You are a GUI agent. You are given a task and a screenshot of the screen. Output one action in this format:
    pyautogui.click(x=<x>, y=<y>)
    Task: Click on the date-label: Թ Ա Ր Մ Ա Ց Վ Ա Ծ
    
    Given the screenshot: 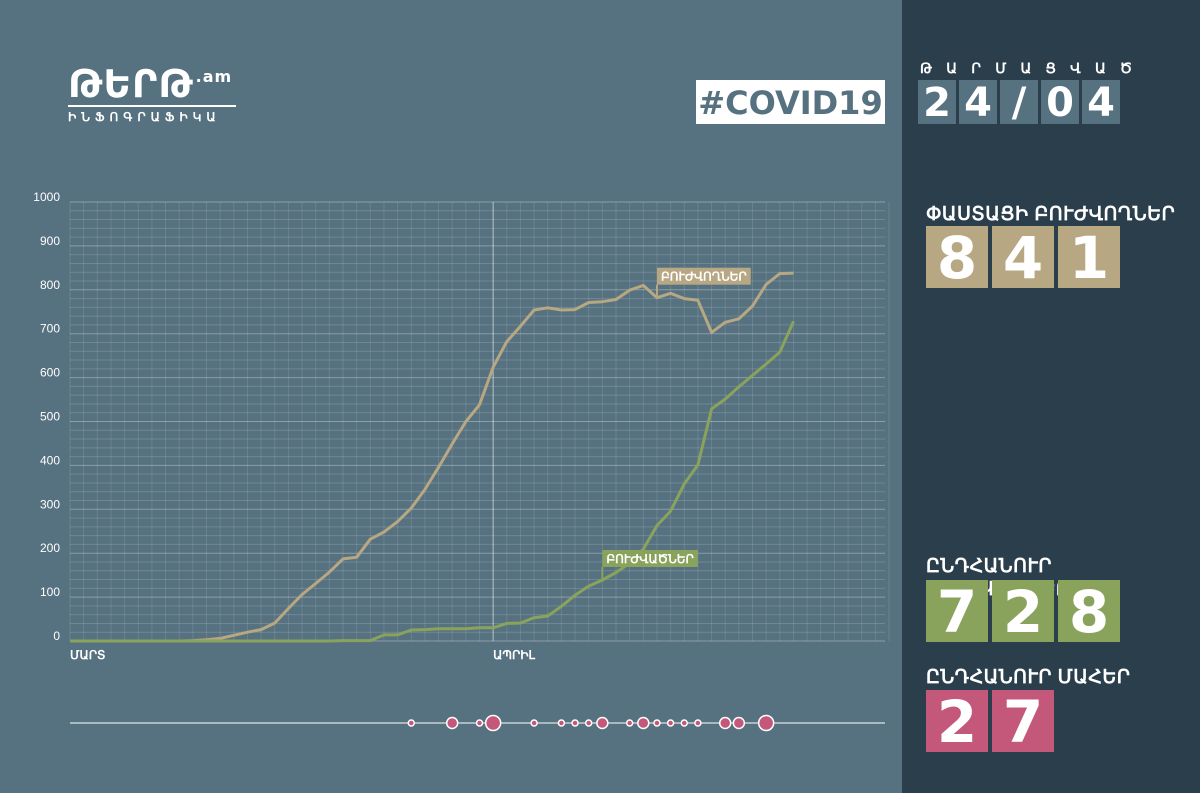 What is the action you would take?
    pyautogui.click(x=1026, y=68)
    